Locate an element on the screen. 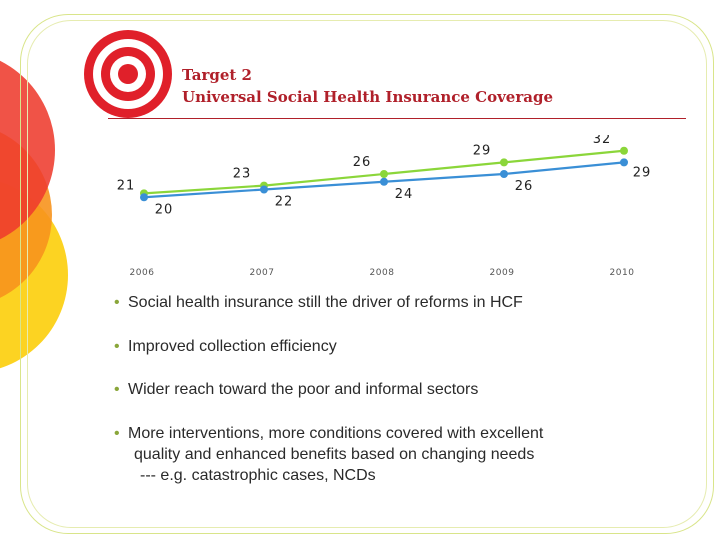 The width and height of the screenshot is (720, 540). data-label: 21 is located at coordinates (126, 185).